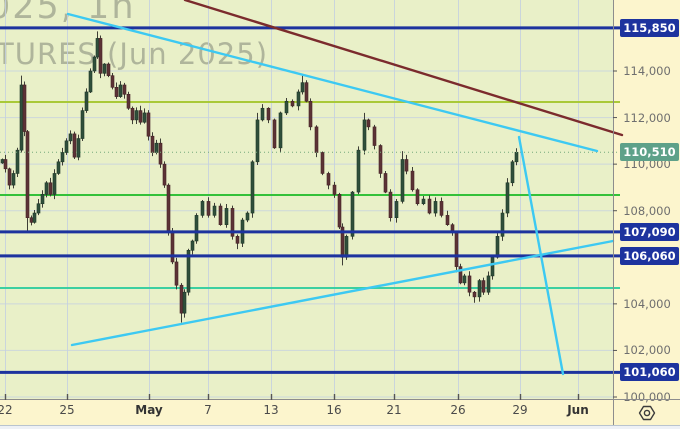  I want to click on price-level-badge: 101,060, so click(649, 372).